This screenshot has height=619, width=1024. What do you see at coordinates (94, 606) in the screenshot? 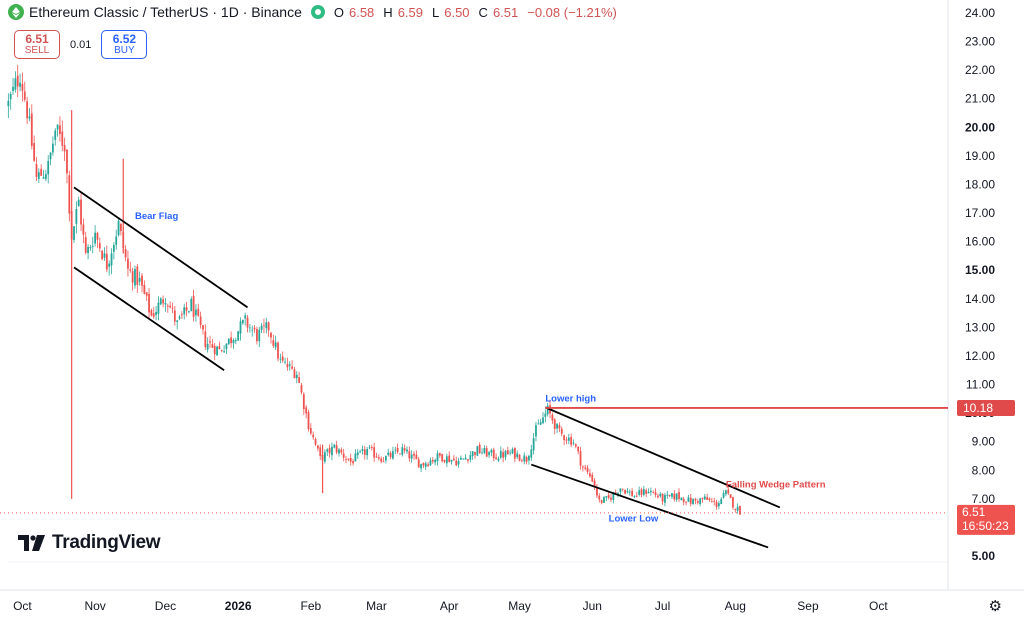
I see `x-tick-label: Nov` at bounding box center [94, 606].